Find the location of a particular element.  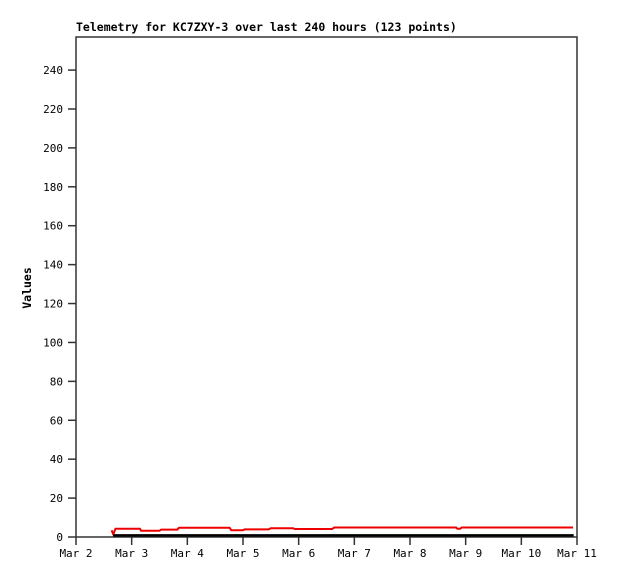

x-tick-label: Mar 2 is located at coordinates (75, 553).